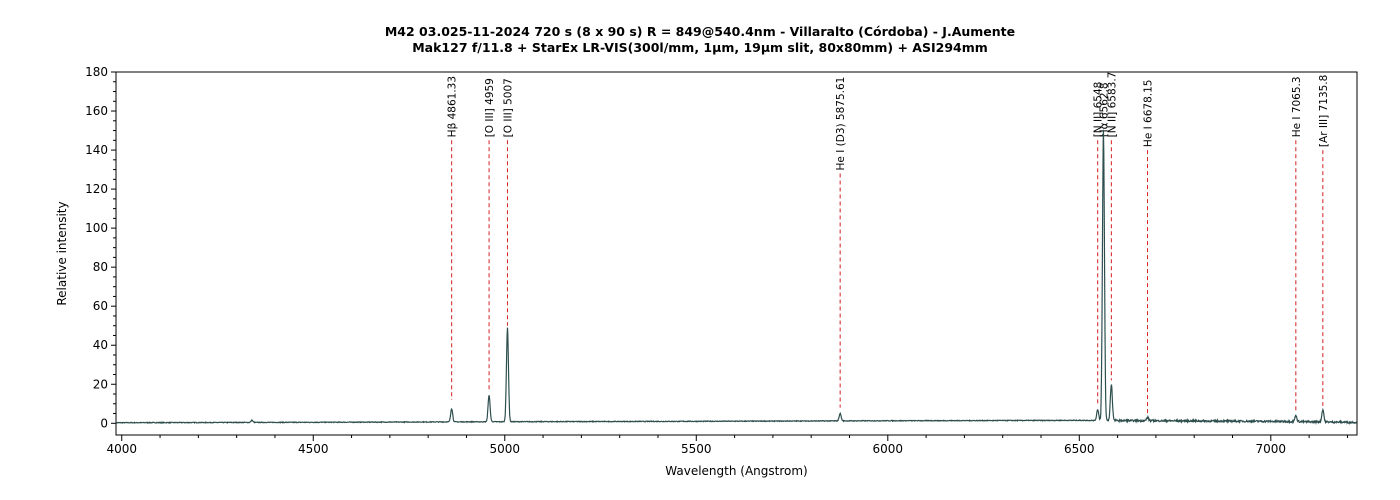 The height and width of the screenshot is (500, 1400). Describe the element at coordinates (508, 107) in the screenshot. I see `annotation-label: [O III] 5007` at that location.